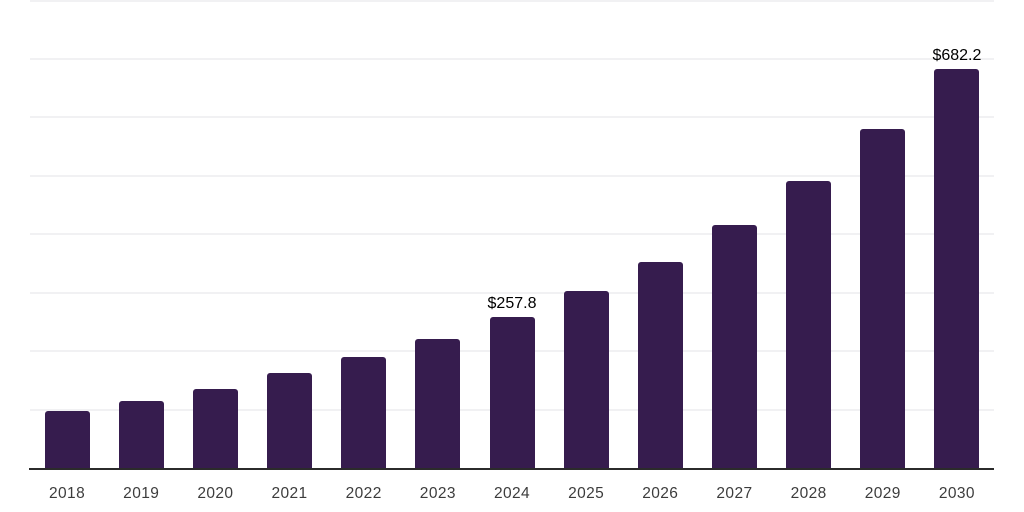 The width and height of the screenshot is (1024, 512). I want to click on x-tick-2023: 2023, so click(437, 493).